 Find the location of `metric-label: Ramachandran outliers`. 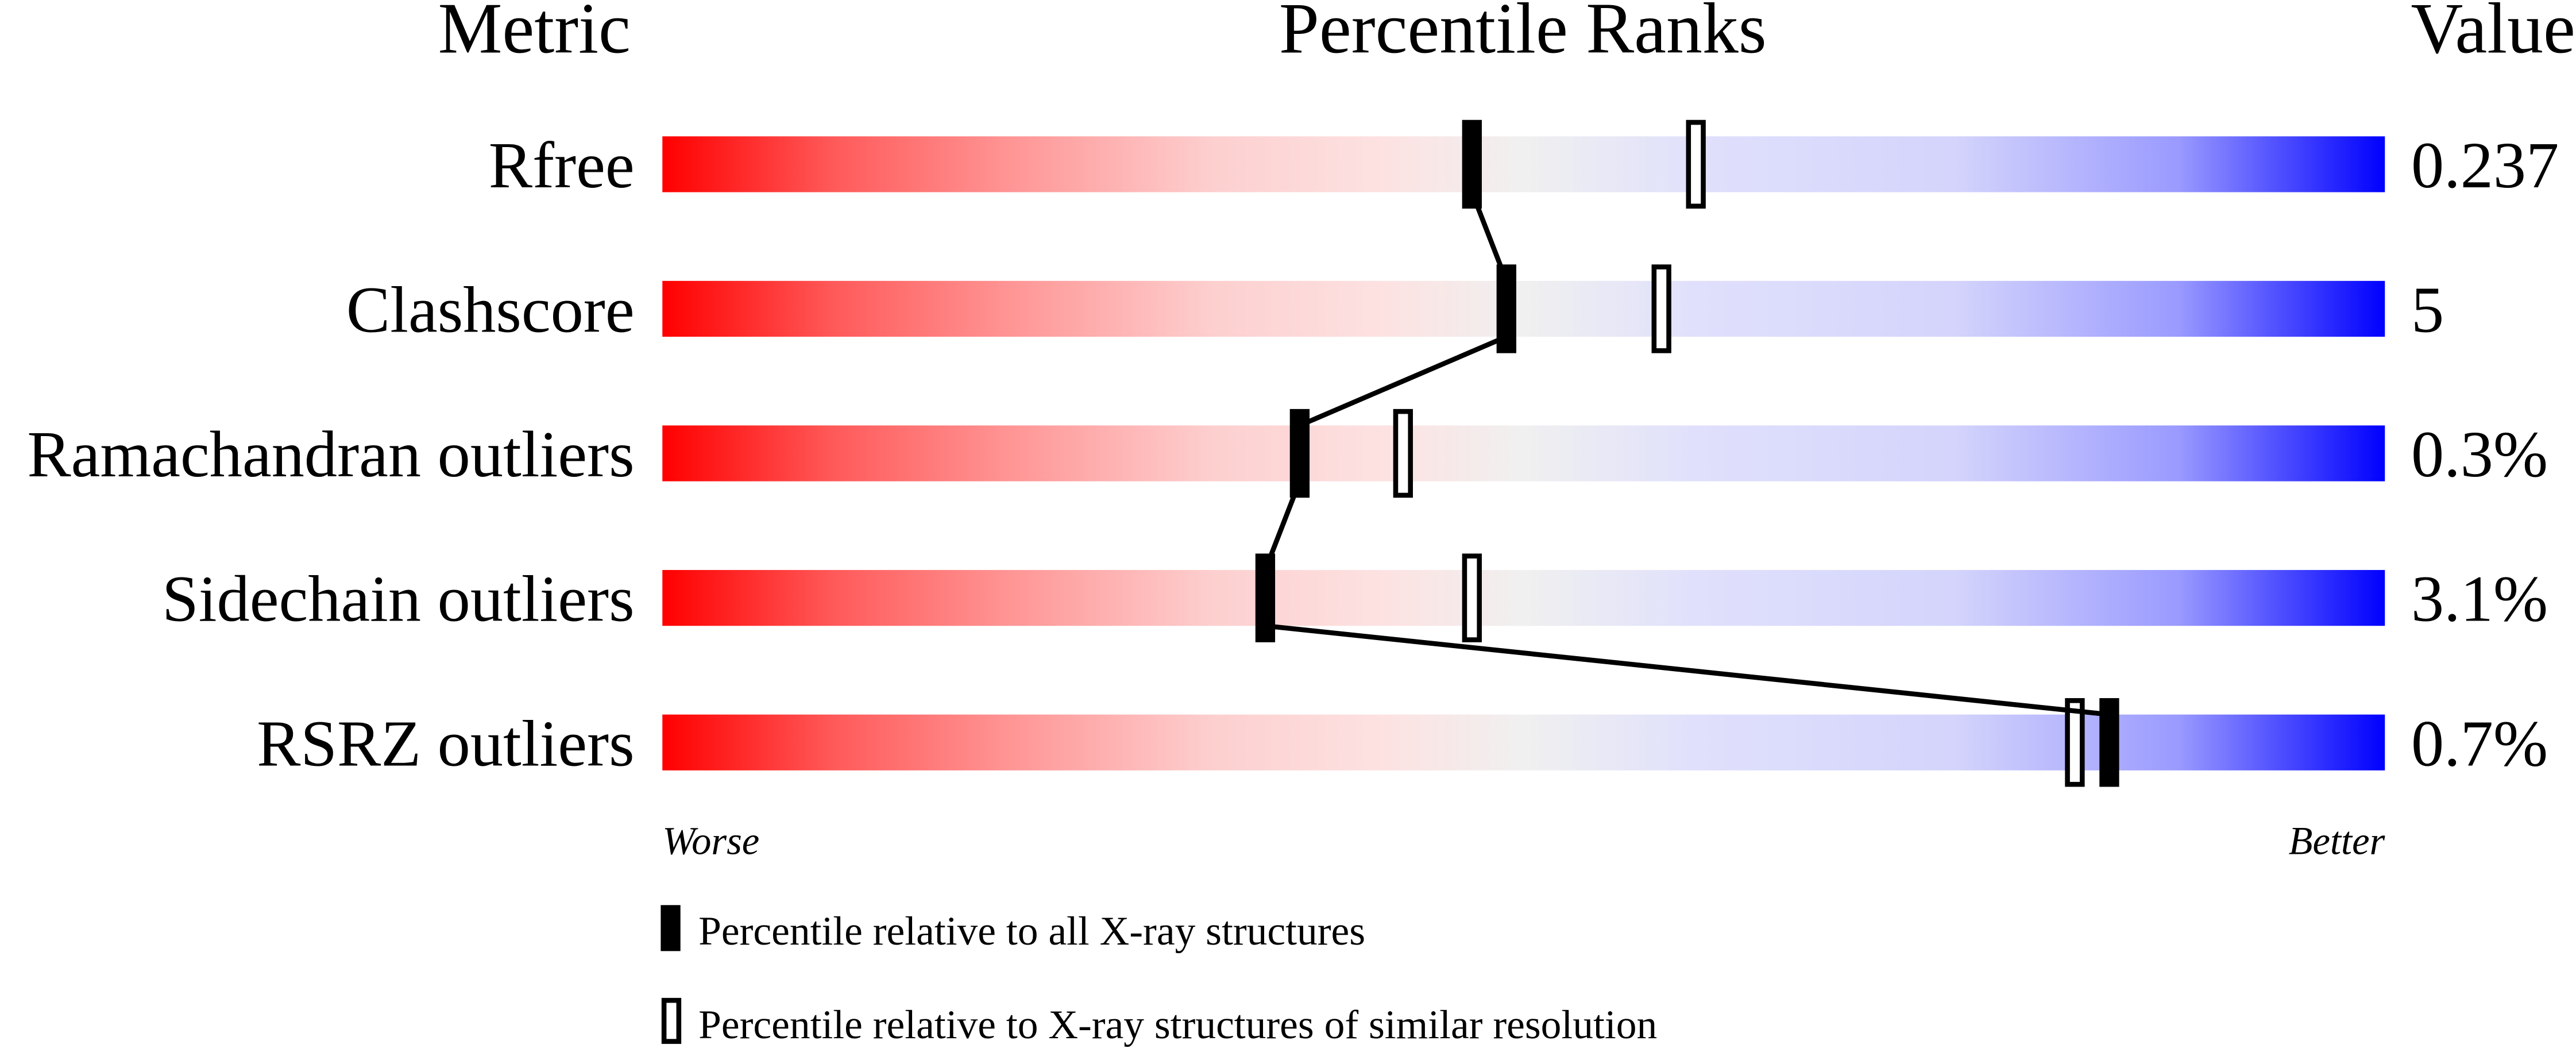

metric-label: Ramachandran outliers is located at coordinates (330, 455).